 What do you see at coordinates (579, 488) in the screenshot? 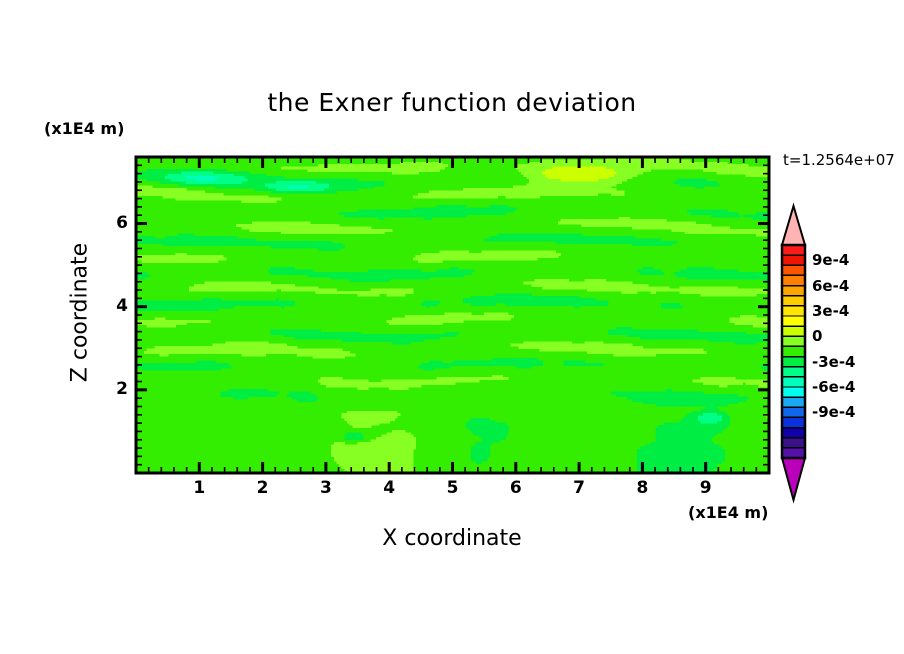
I see `x-tick-label: 7` at bounding box center [579, 488].